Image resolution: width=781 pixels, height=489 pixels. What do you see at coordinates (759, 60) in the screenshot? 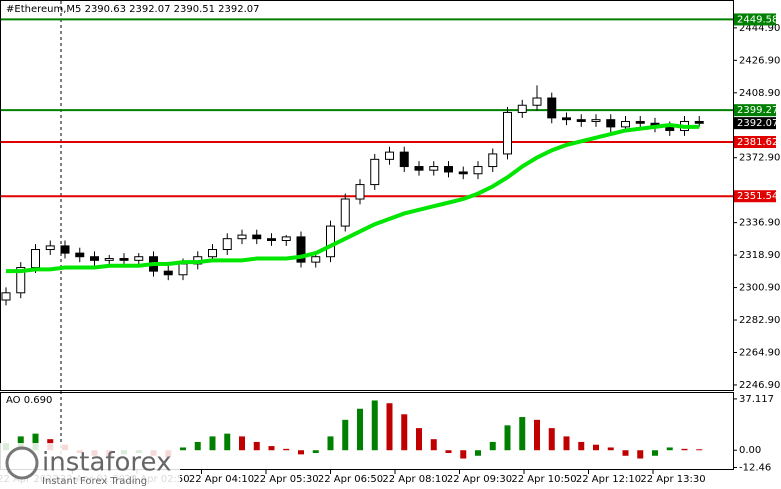
I see `y-tick-label: 2426.90` at bounding box center [759, 60].